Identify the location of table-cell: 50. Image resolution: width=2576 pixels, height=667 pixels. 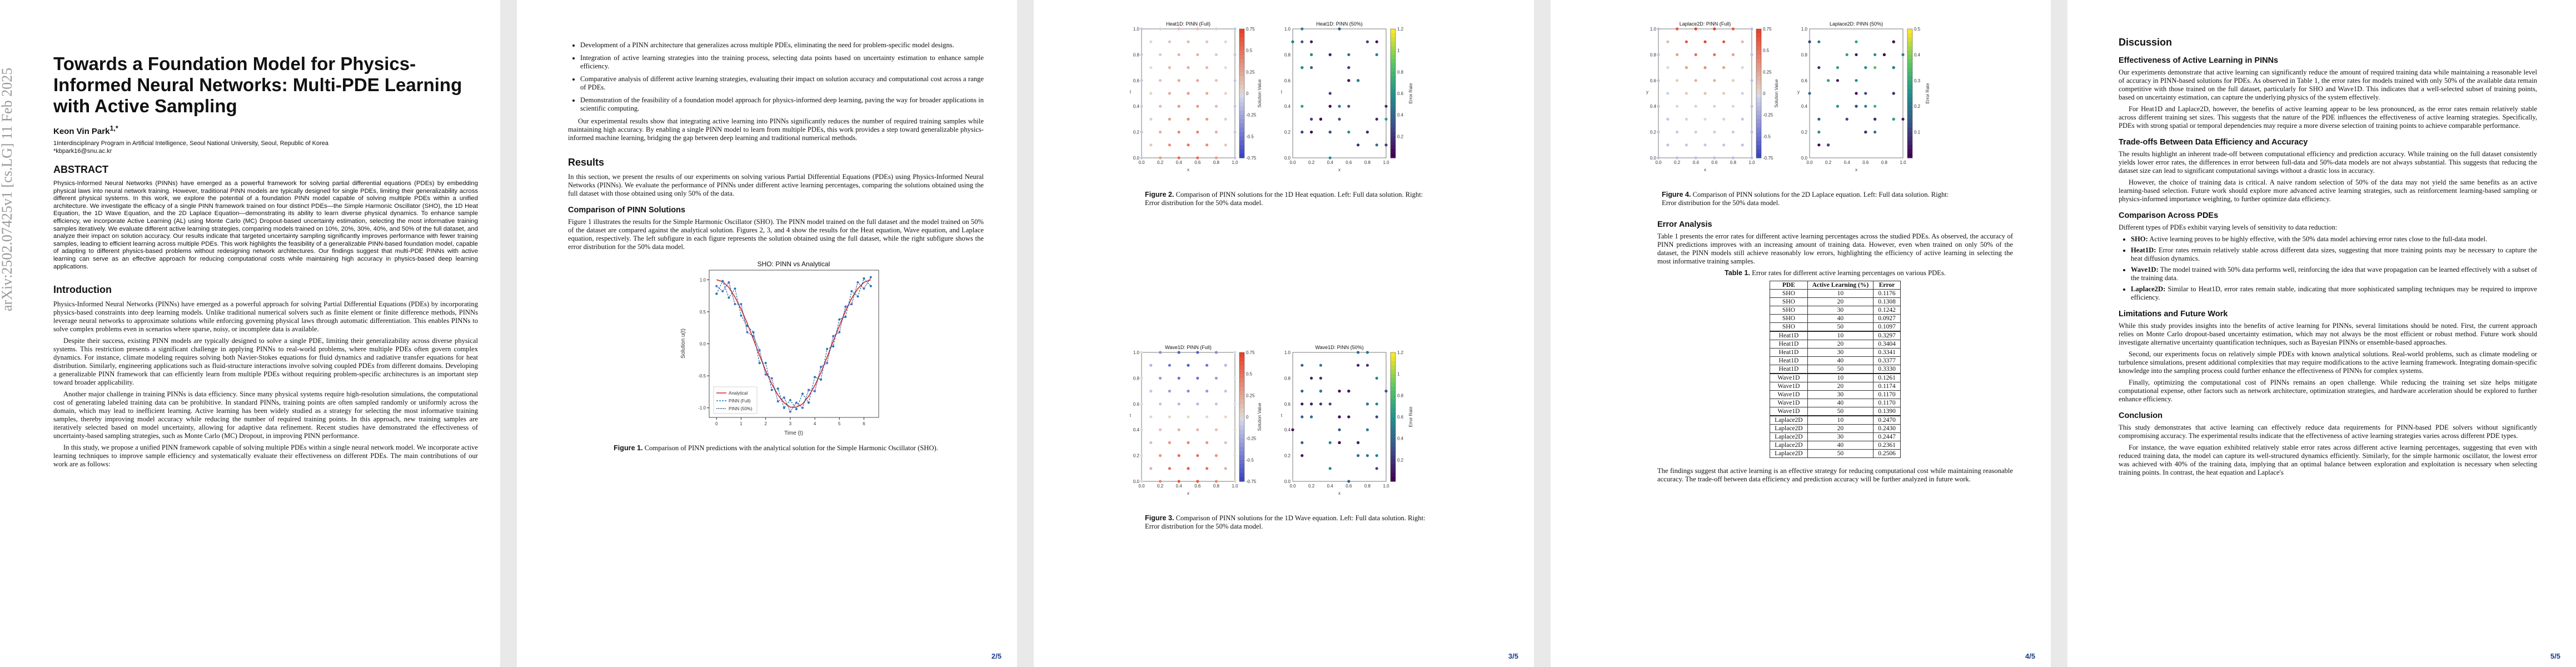
(1840, 411).